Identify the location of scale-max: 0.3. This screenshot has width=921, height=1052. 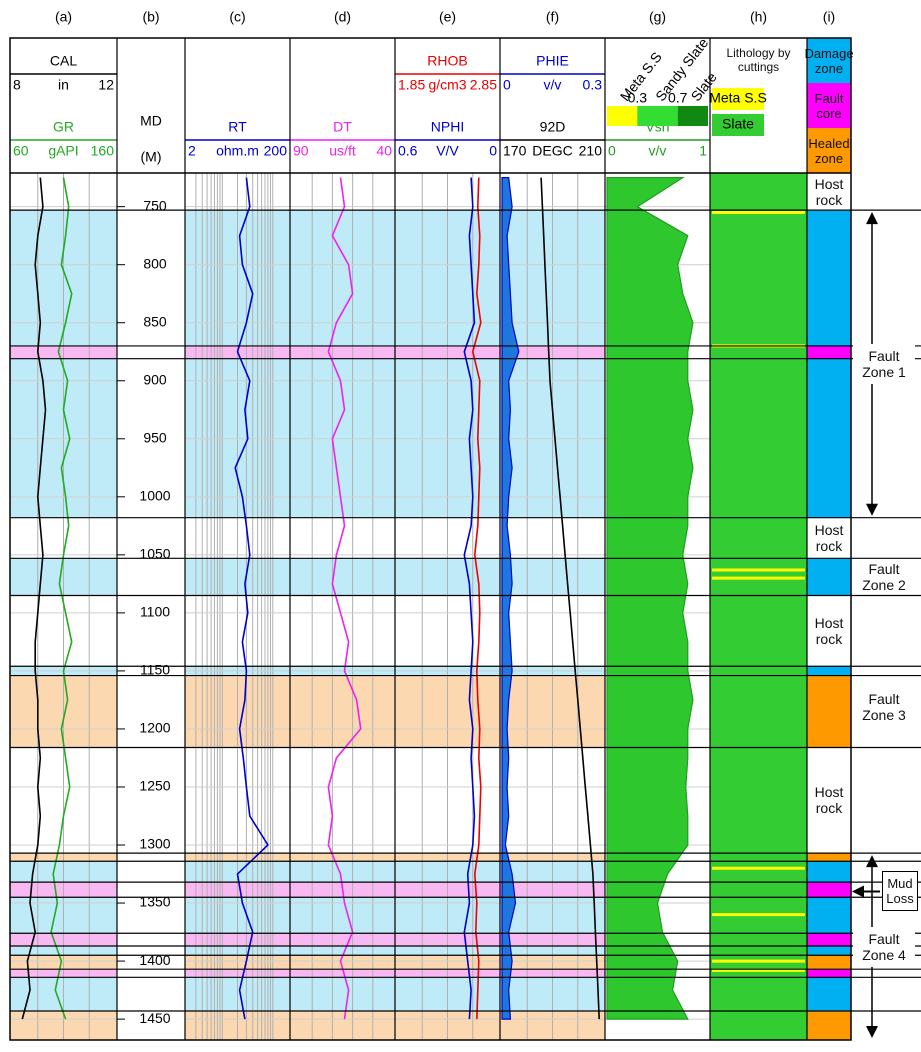
(593, 85).